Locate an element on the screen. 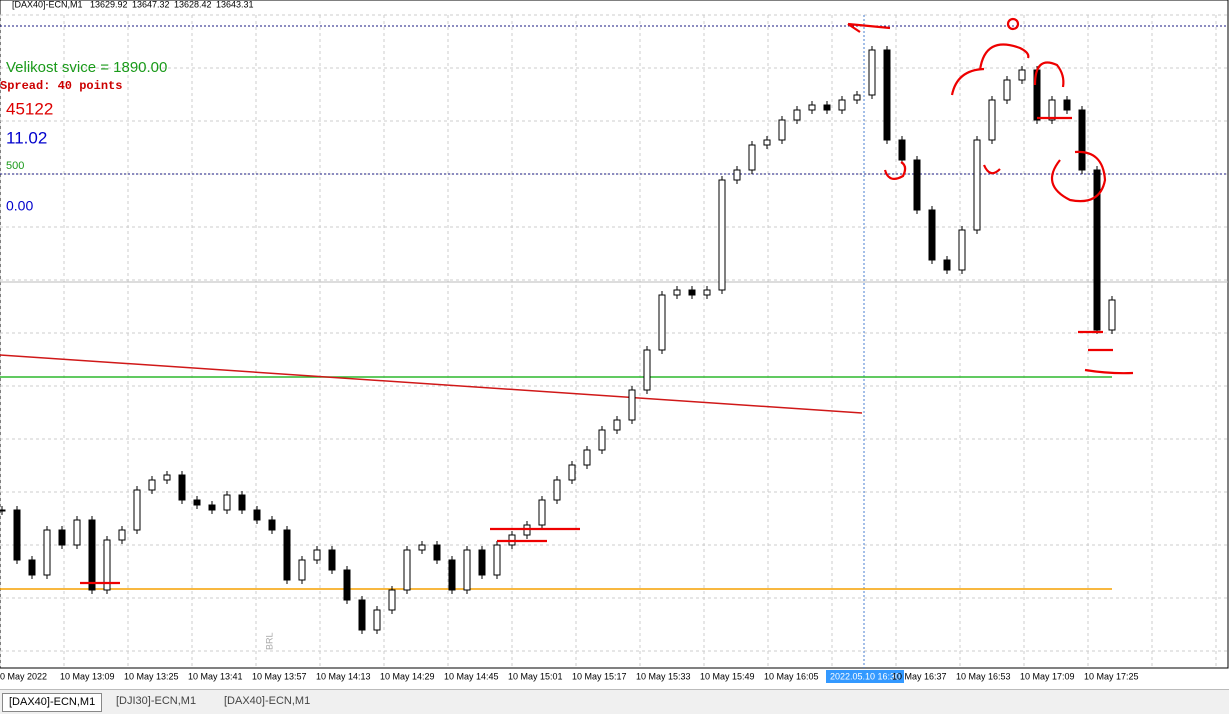 This screenshot has width=1229, height=714. tab: [DJI30]-ECN,M1 is located at coordinates (156, 701).